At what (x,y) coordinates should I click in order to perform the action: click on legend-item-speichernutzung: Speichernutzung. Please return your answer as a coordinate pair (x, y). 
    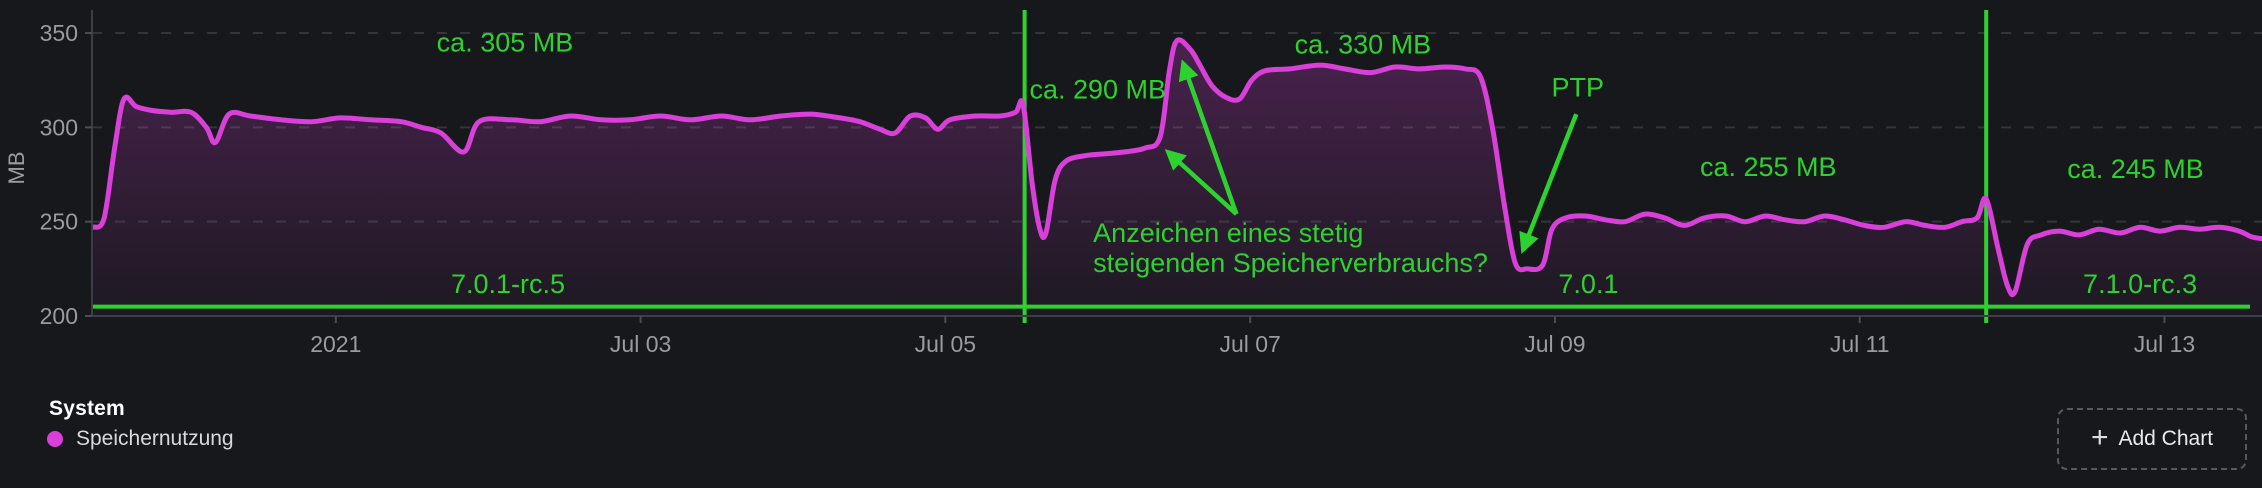
    Looking at the image, I should click on (140, 439).